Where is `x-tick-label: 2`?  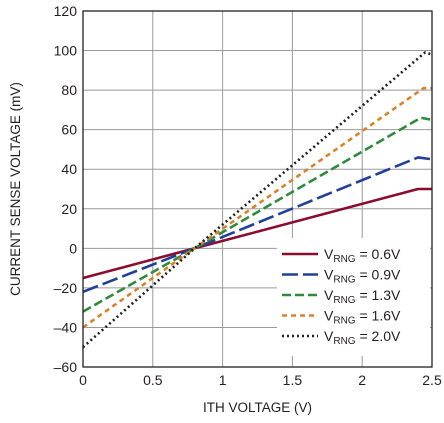 x-tick-label: 2 is located at coordinates (362, 380).